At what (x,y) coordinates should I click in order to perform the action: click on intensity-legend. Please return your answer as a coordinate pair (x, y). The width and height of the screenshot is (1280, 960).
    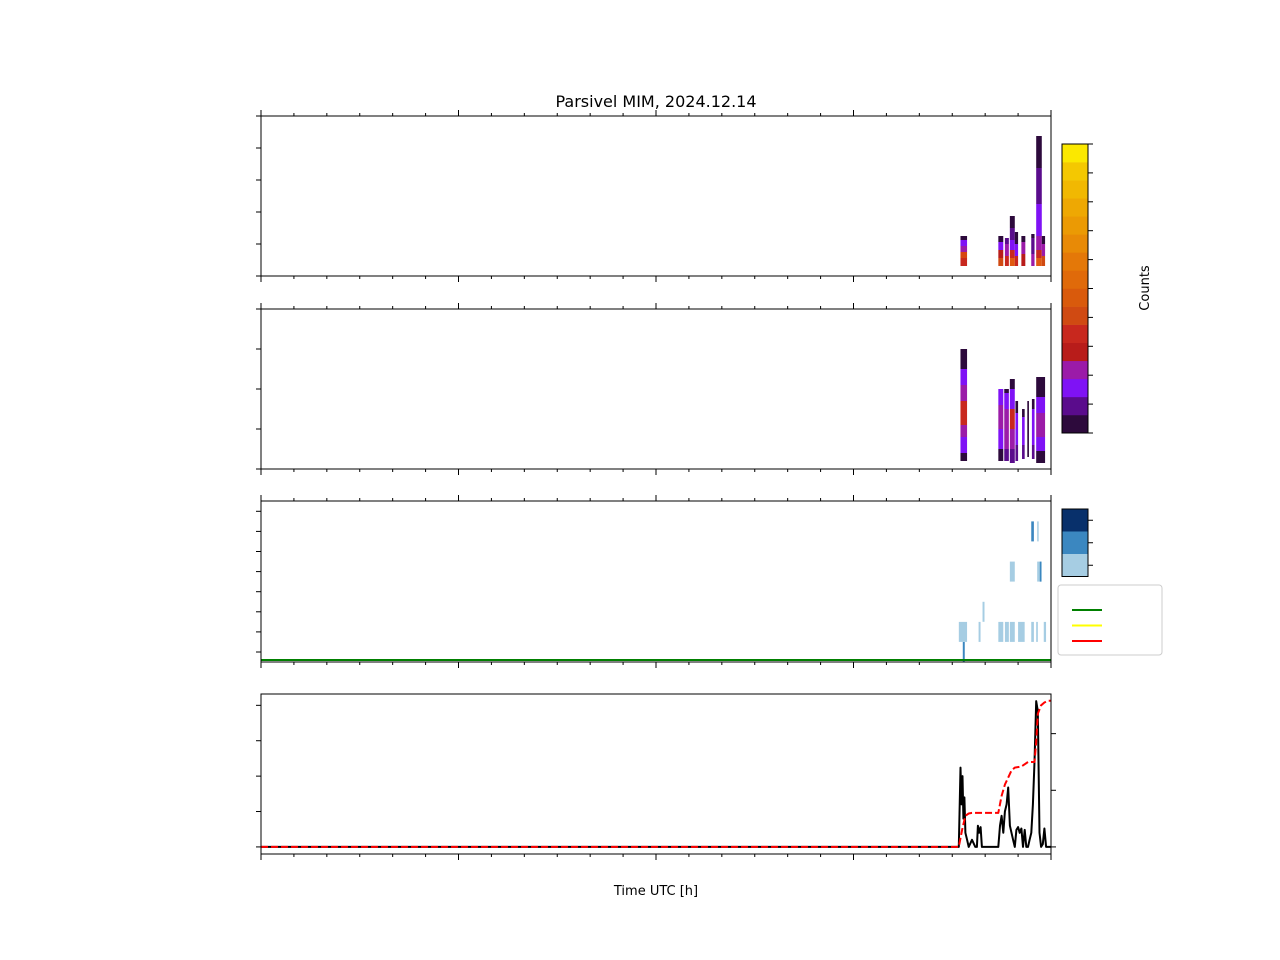
    Looking at the image, I should click on (1077, 542).